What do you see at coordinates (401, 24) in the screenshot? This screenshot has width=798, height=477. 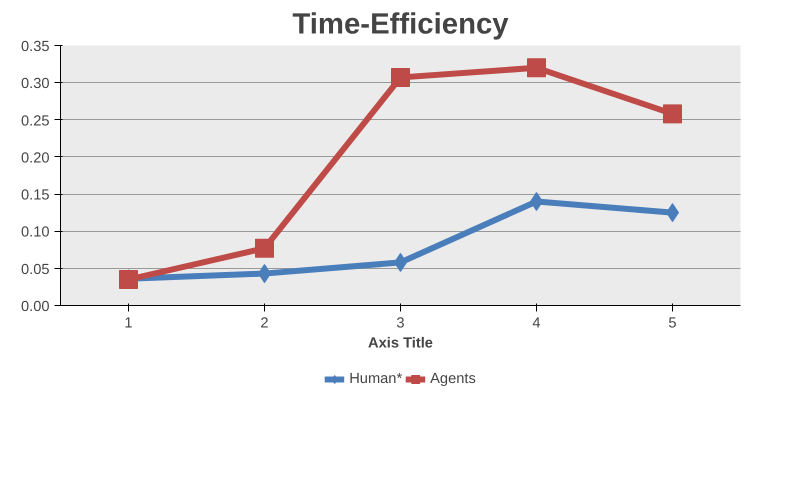 I see `chart-title: Time-Efficiency` at bounding box center [401, 24].